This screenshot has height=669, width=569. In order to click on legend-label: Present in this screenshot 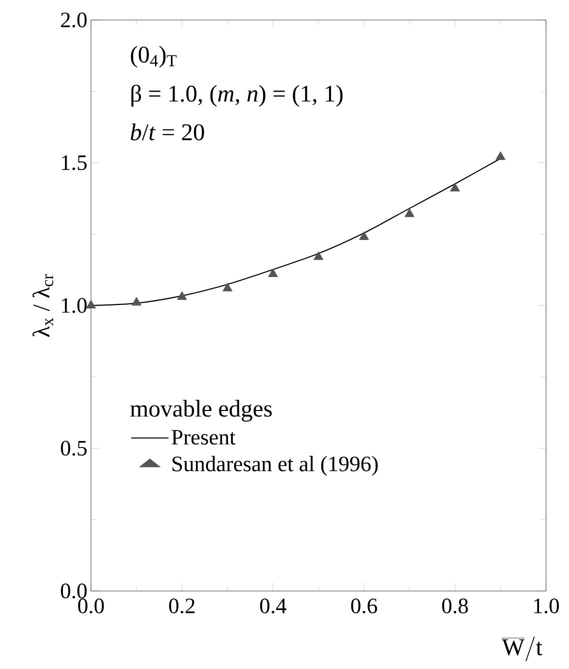, I will do `click(204, 437)`.